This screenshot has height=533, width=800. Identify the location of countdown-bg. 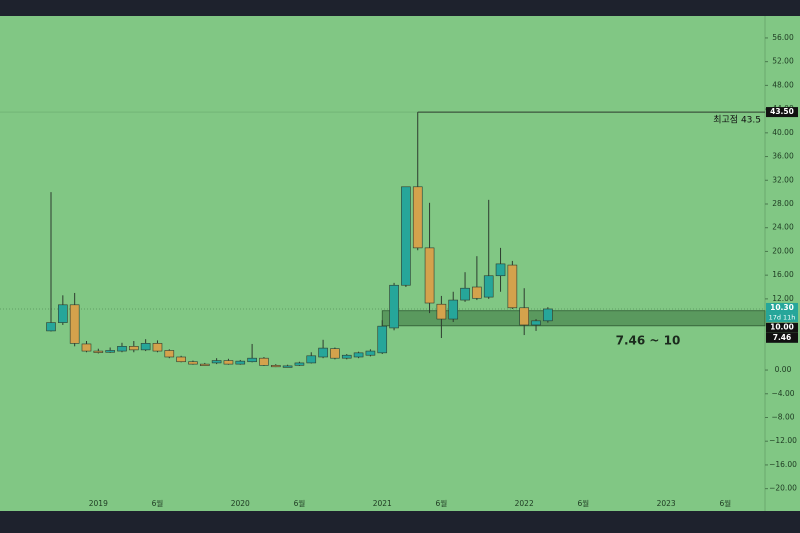
(782, 317).